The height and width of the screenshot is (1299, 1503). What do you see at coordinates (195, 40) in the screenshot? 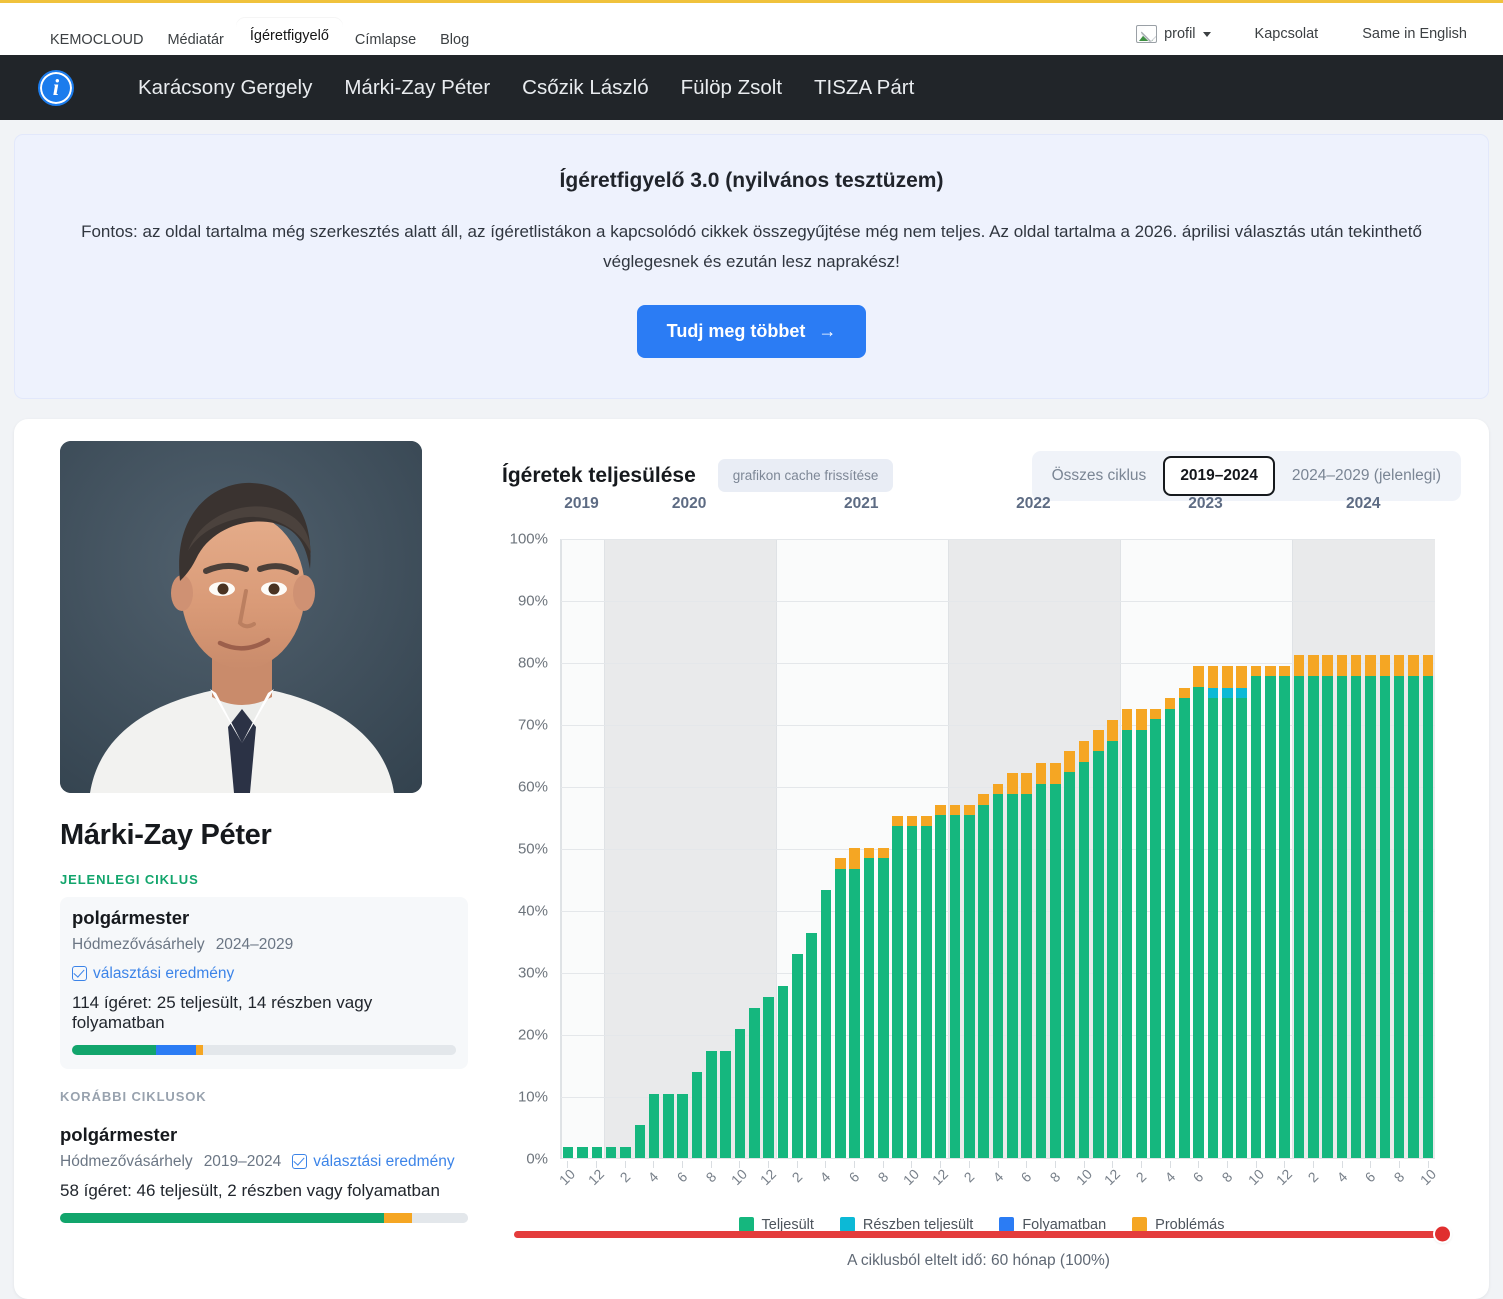
I see `topnav-item-mediatar: Médiatár` at bounding box center [195, 40].